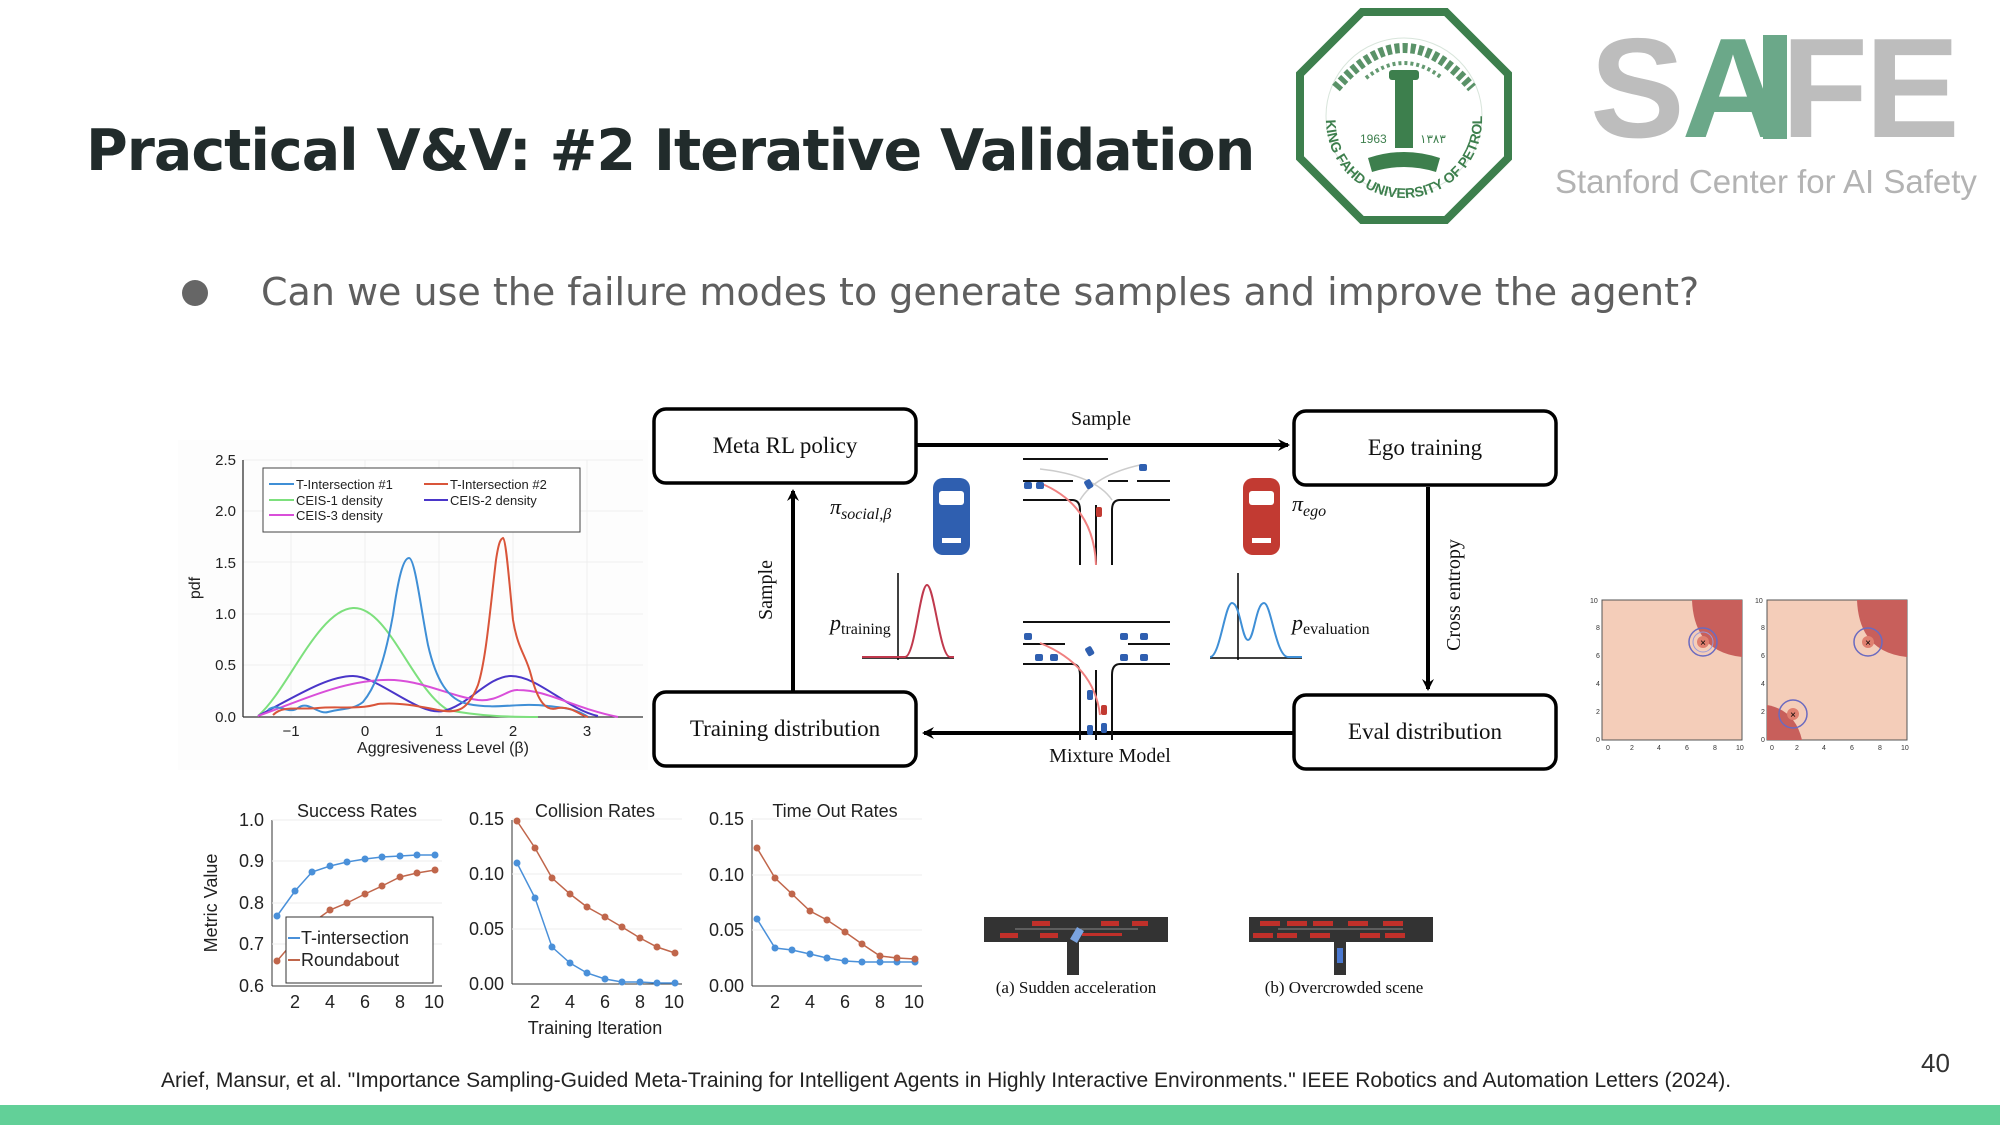  Describe the element at coordinates (726, 875) in the screenshot. I see `svg-text: 0.10` at that location.